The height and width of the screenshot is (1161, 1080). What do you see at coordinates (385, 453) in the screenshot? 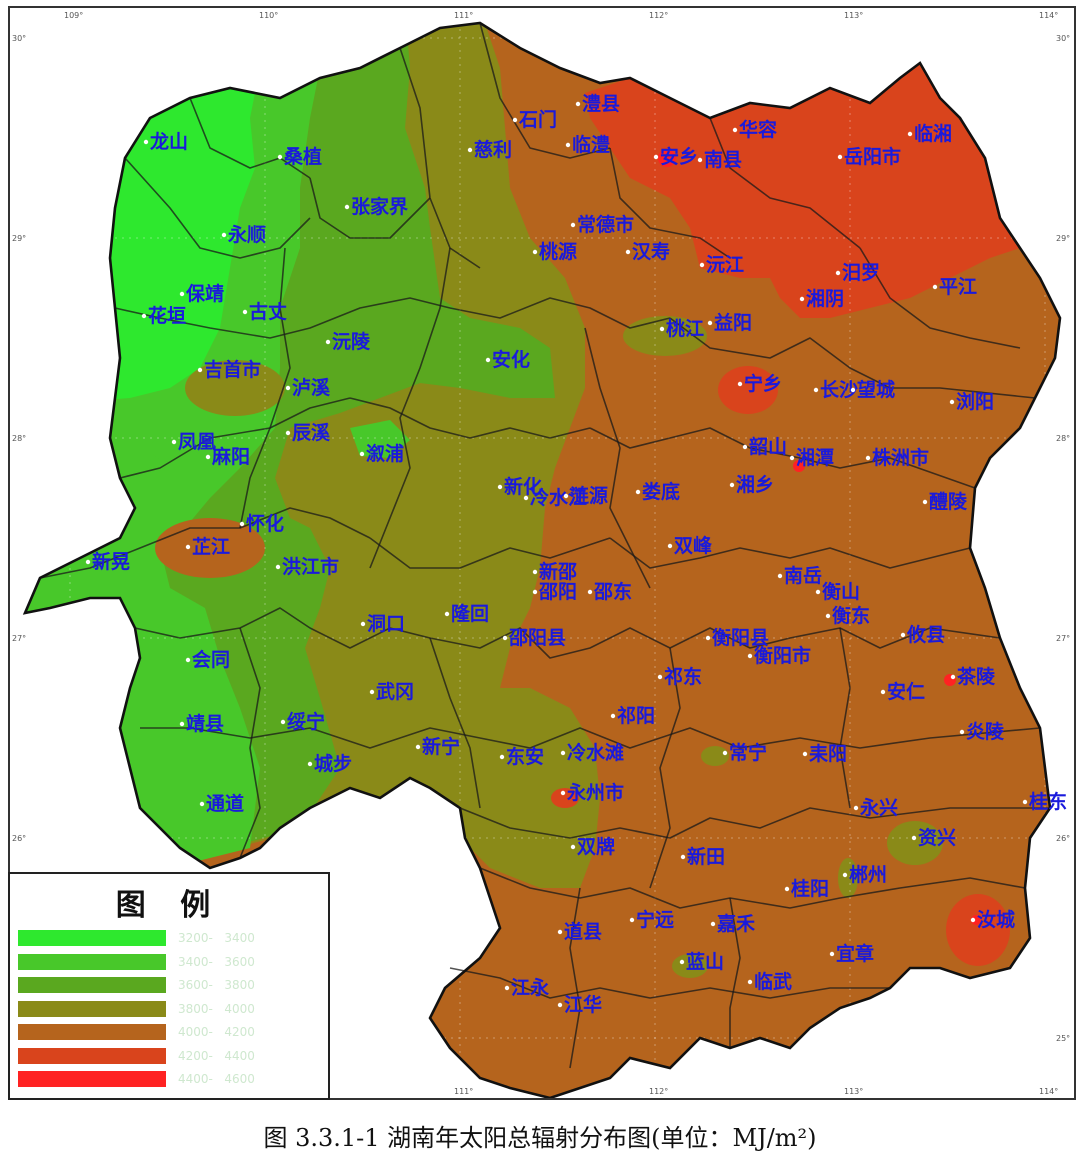
I see `city-label-xupu: 溆浦` at bounding box center [385, 453].